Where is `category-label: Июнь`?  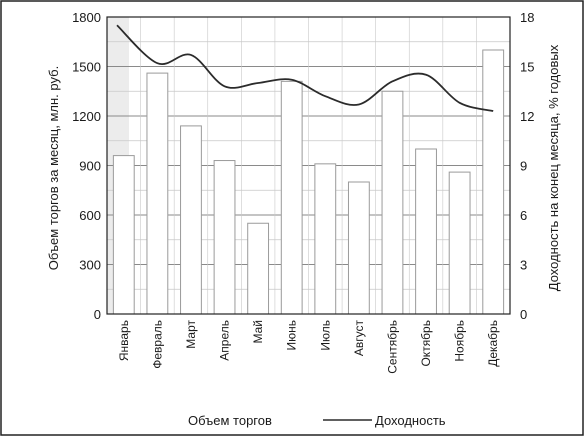 category-label: Июнь is located at coordinates (292, 335).